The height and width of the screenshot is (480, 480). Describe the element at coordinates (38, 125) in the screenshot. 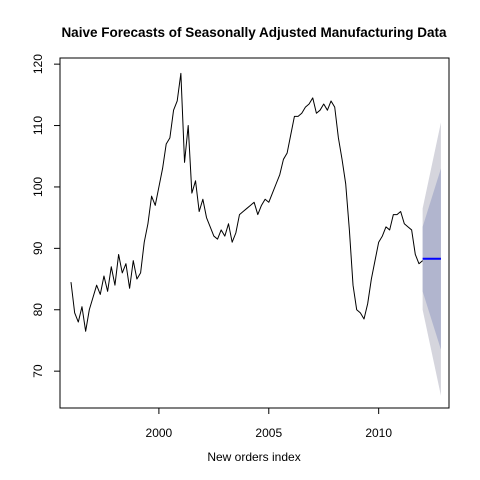

I see `y-tick-label: 110` at that location.